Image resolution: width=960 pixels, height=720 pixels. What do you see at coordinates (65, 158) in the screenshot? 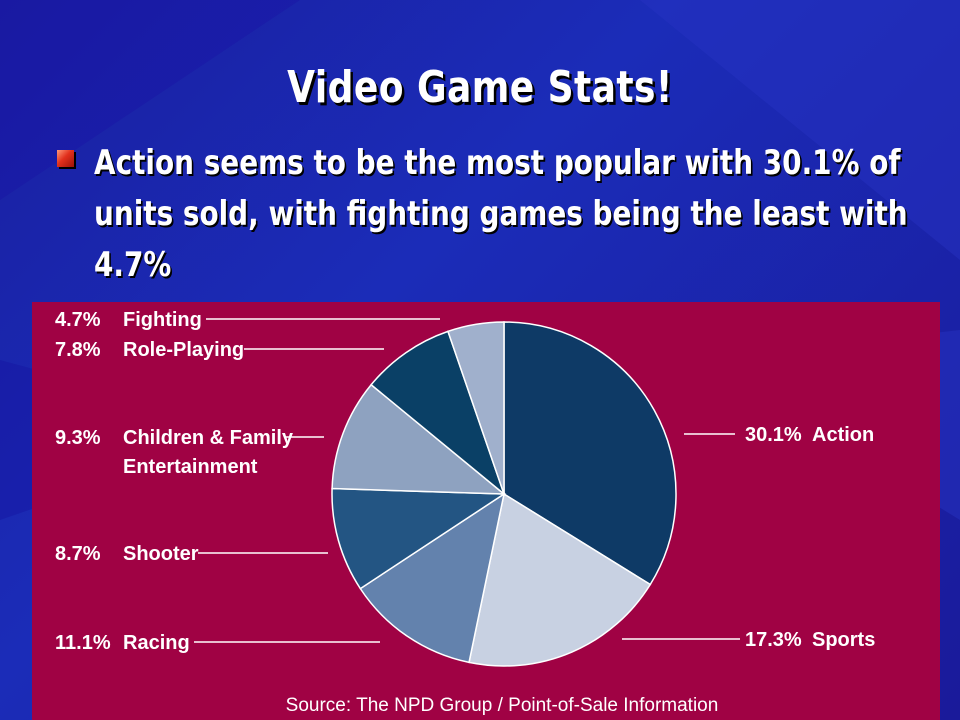
I see `square-bullet-icon` at bounding box center [65, 158].